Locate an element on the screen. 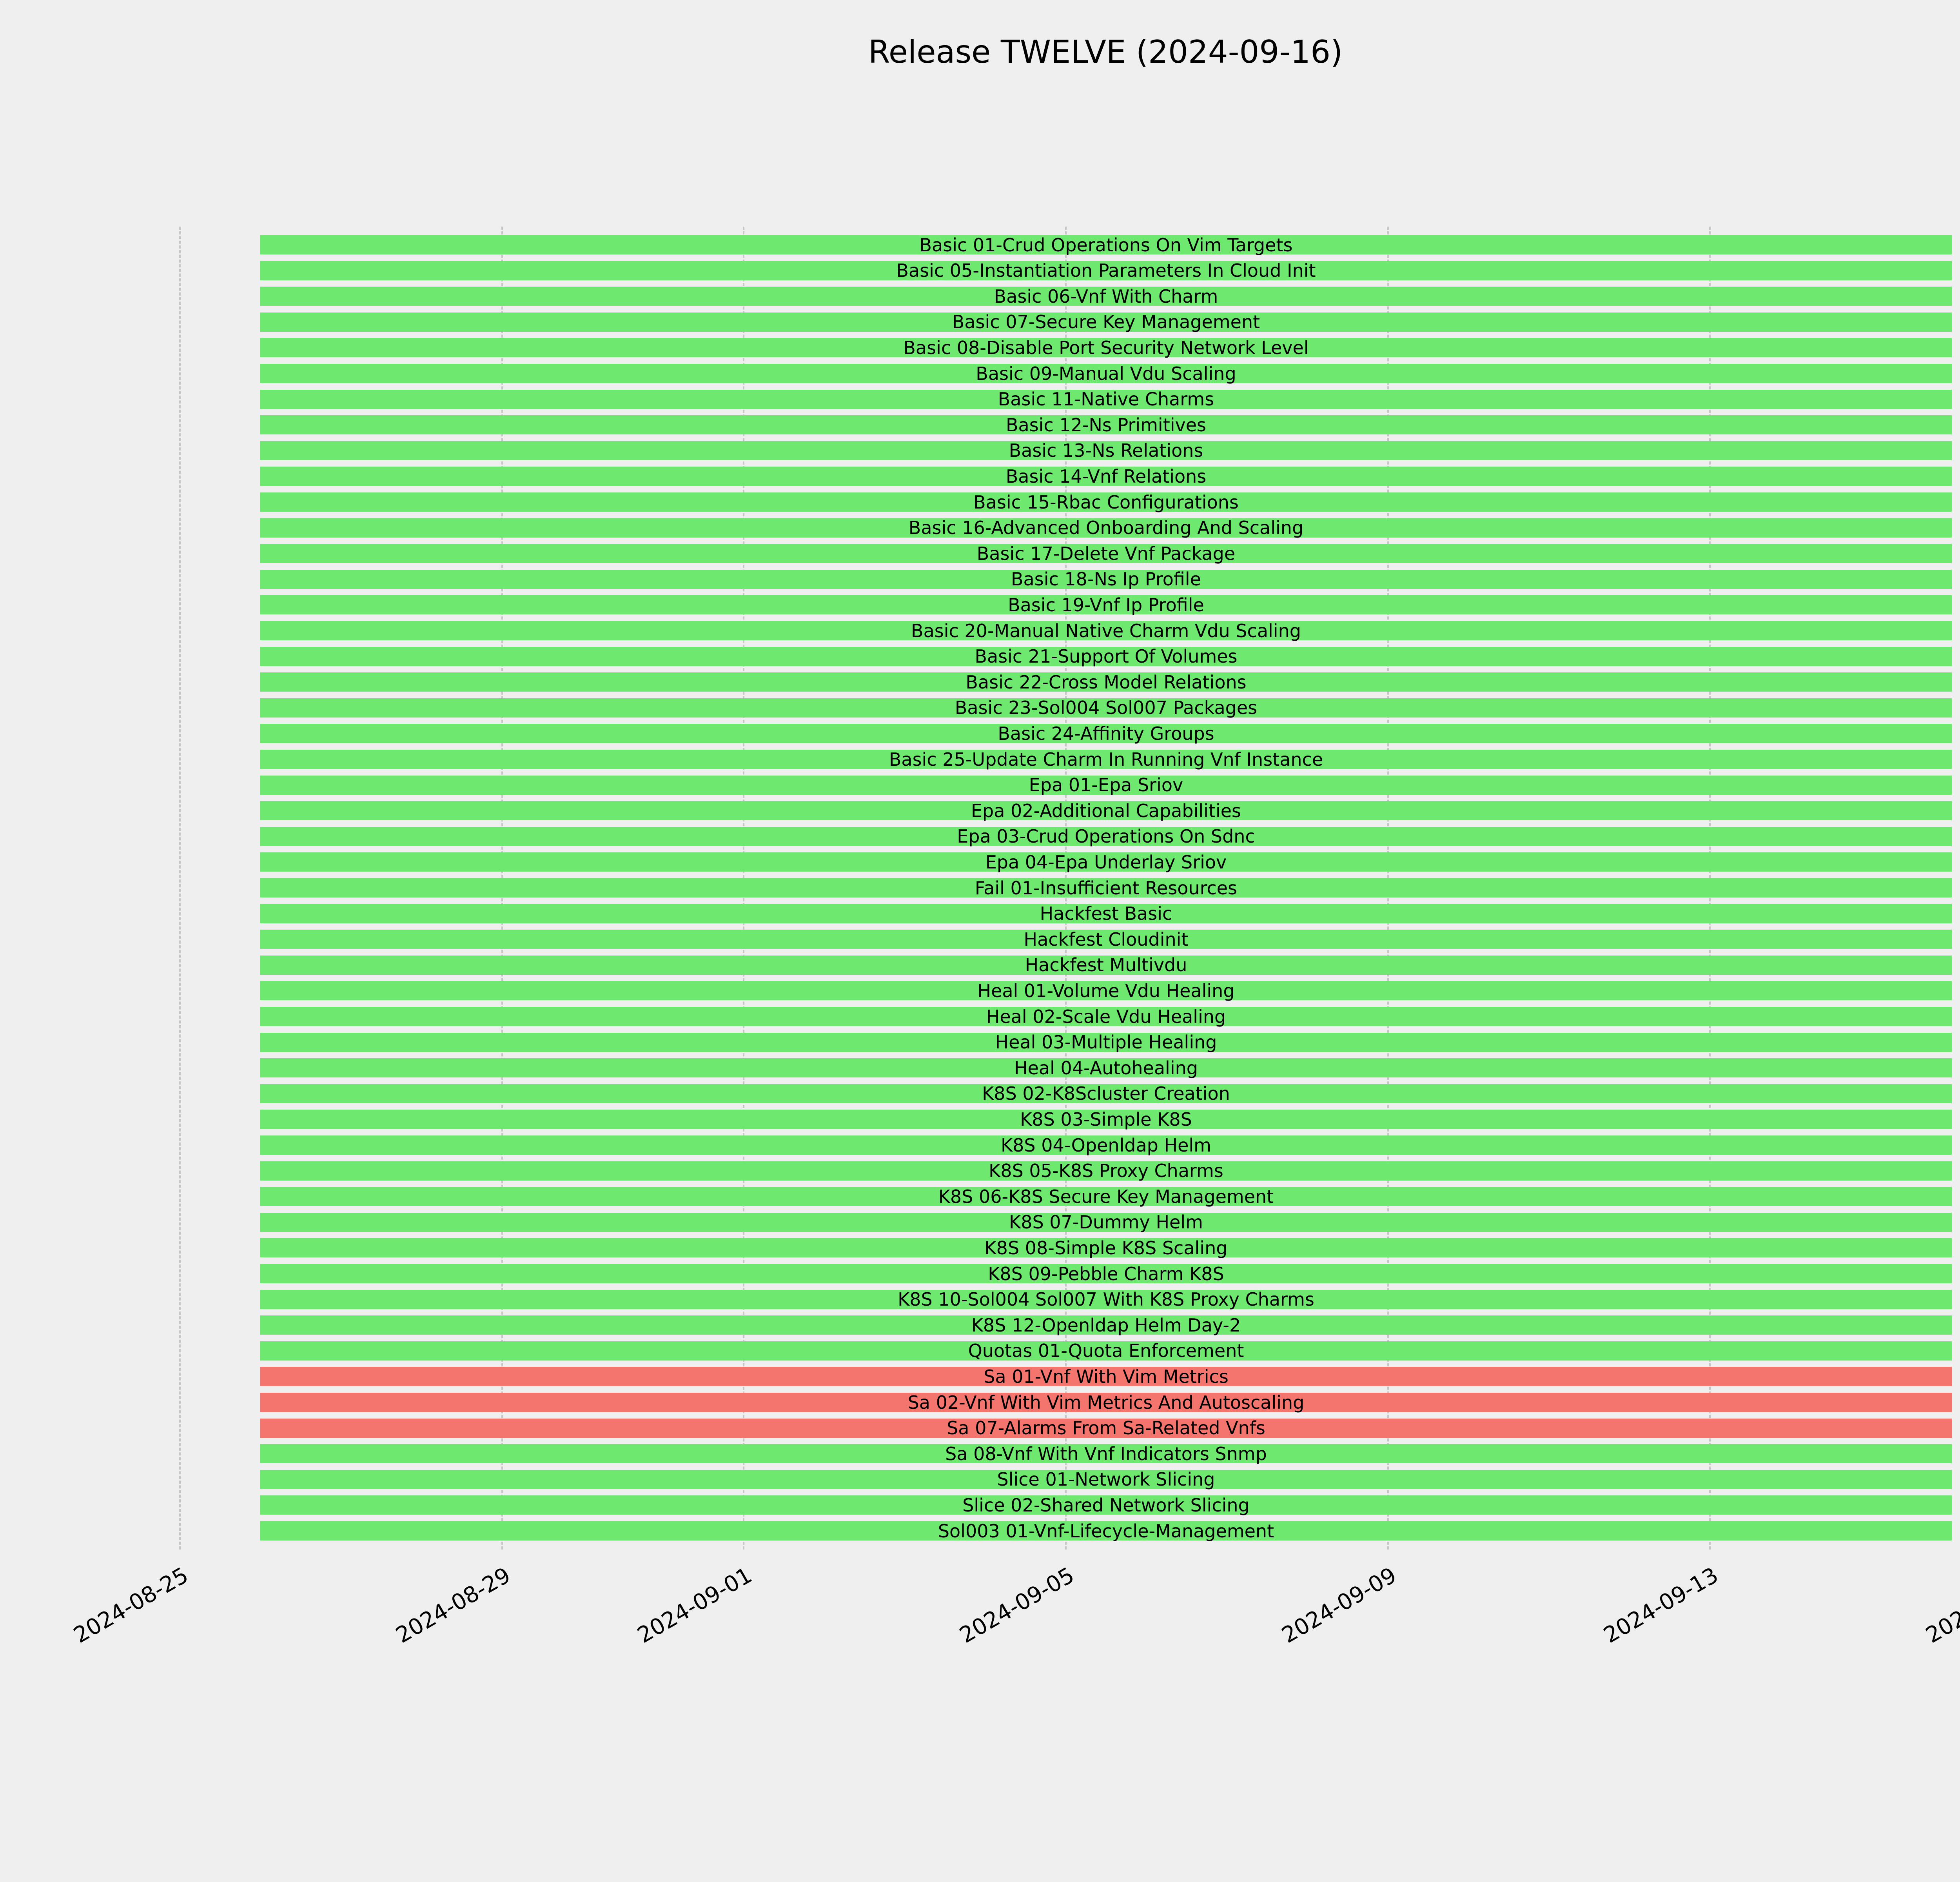  gantt-bar-pass: Heal 01-Volume Vdu Healing is located at coordinates (1106, 990).